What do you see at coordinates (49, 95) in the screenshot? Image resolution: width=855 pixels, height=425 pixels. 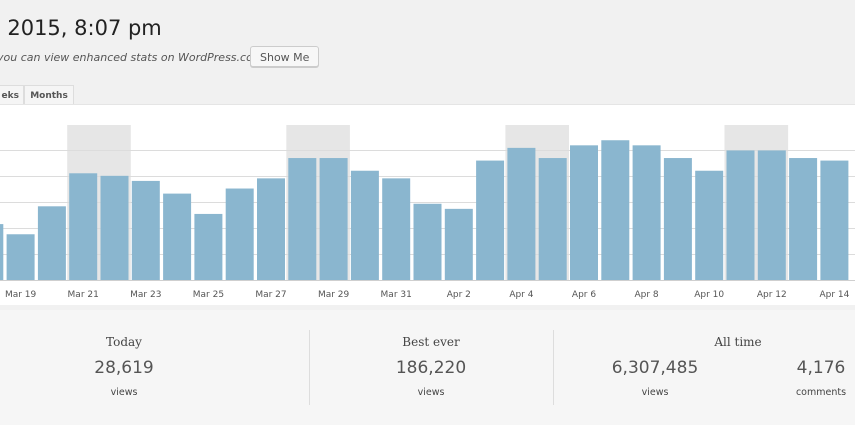 I see `tab-months: Months` at bounding box center [49, 95].